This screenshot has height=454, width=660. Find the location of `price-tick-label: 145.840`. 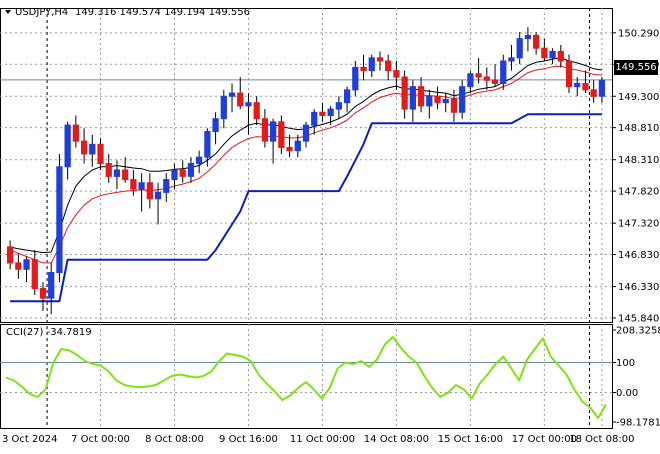

price-tick-label: 145.840 is located at coordinates (638, 319).